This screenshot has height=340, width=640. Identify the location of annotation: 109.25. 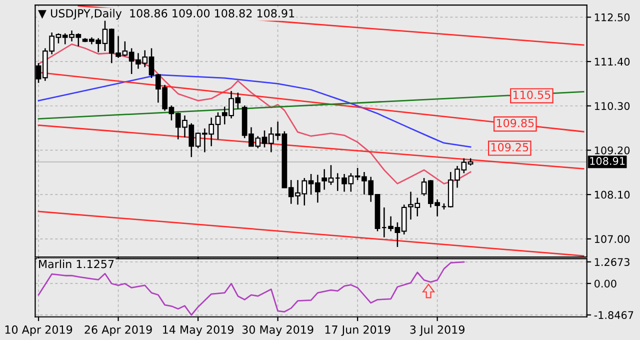
(509, 147).